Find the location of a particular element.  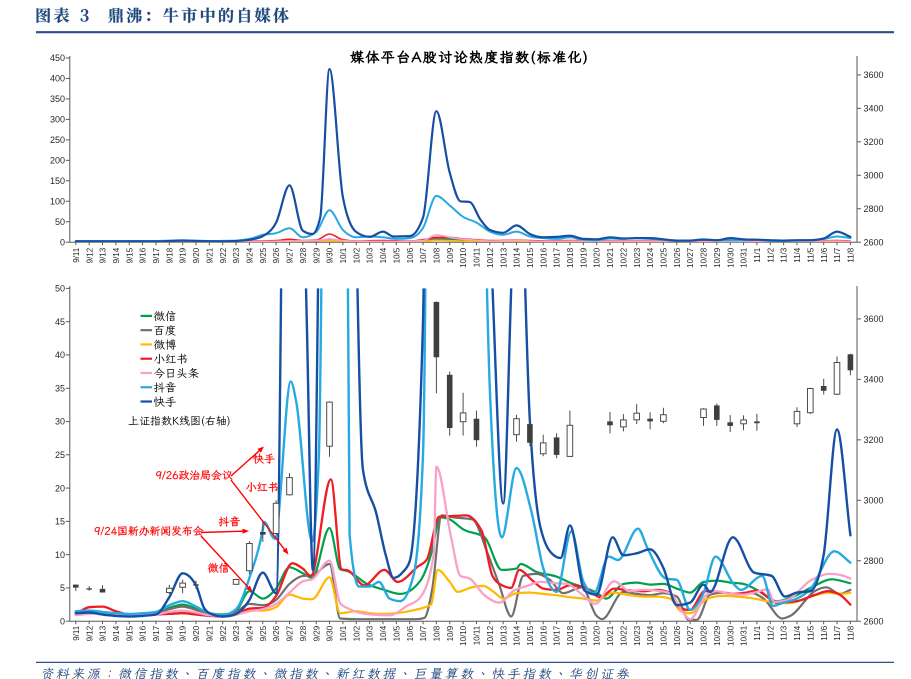

svg-text: 9/21 is located at coordinates (209, 633).